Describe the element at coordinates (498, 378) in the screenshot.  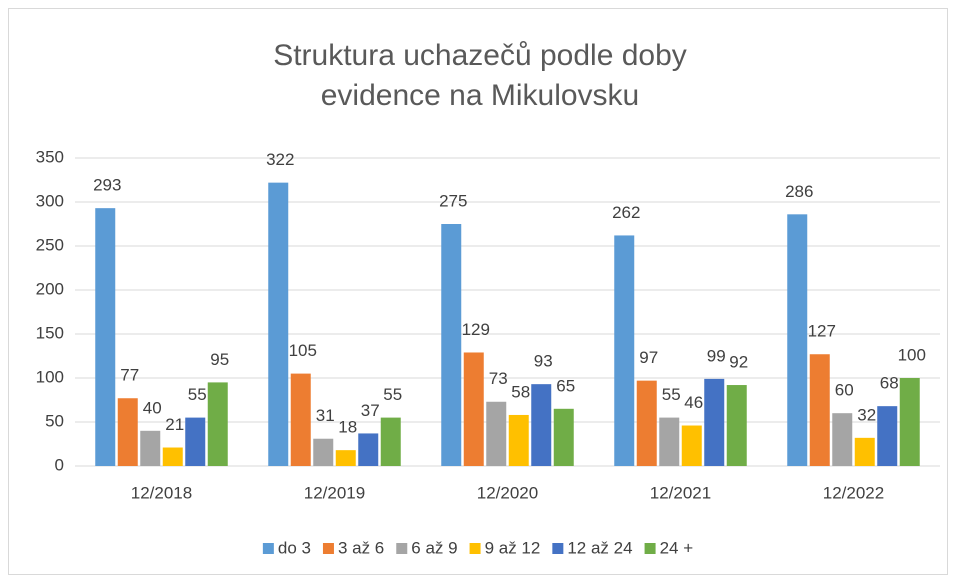
I see `data-label: 73` at that location.